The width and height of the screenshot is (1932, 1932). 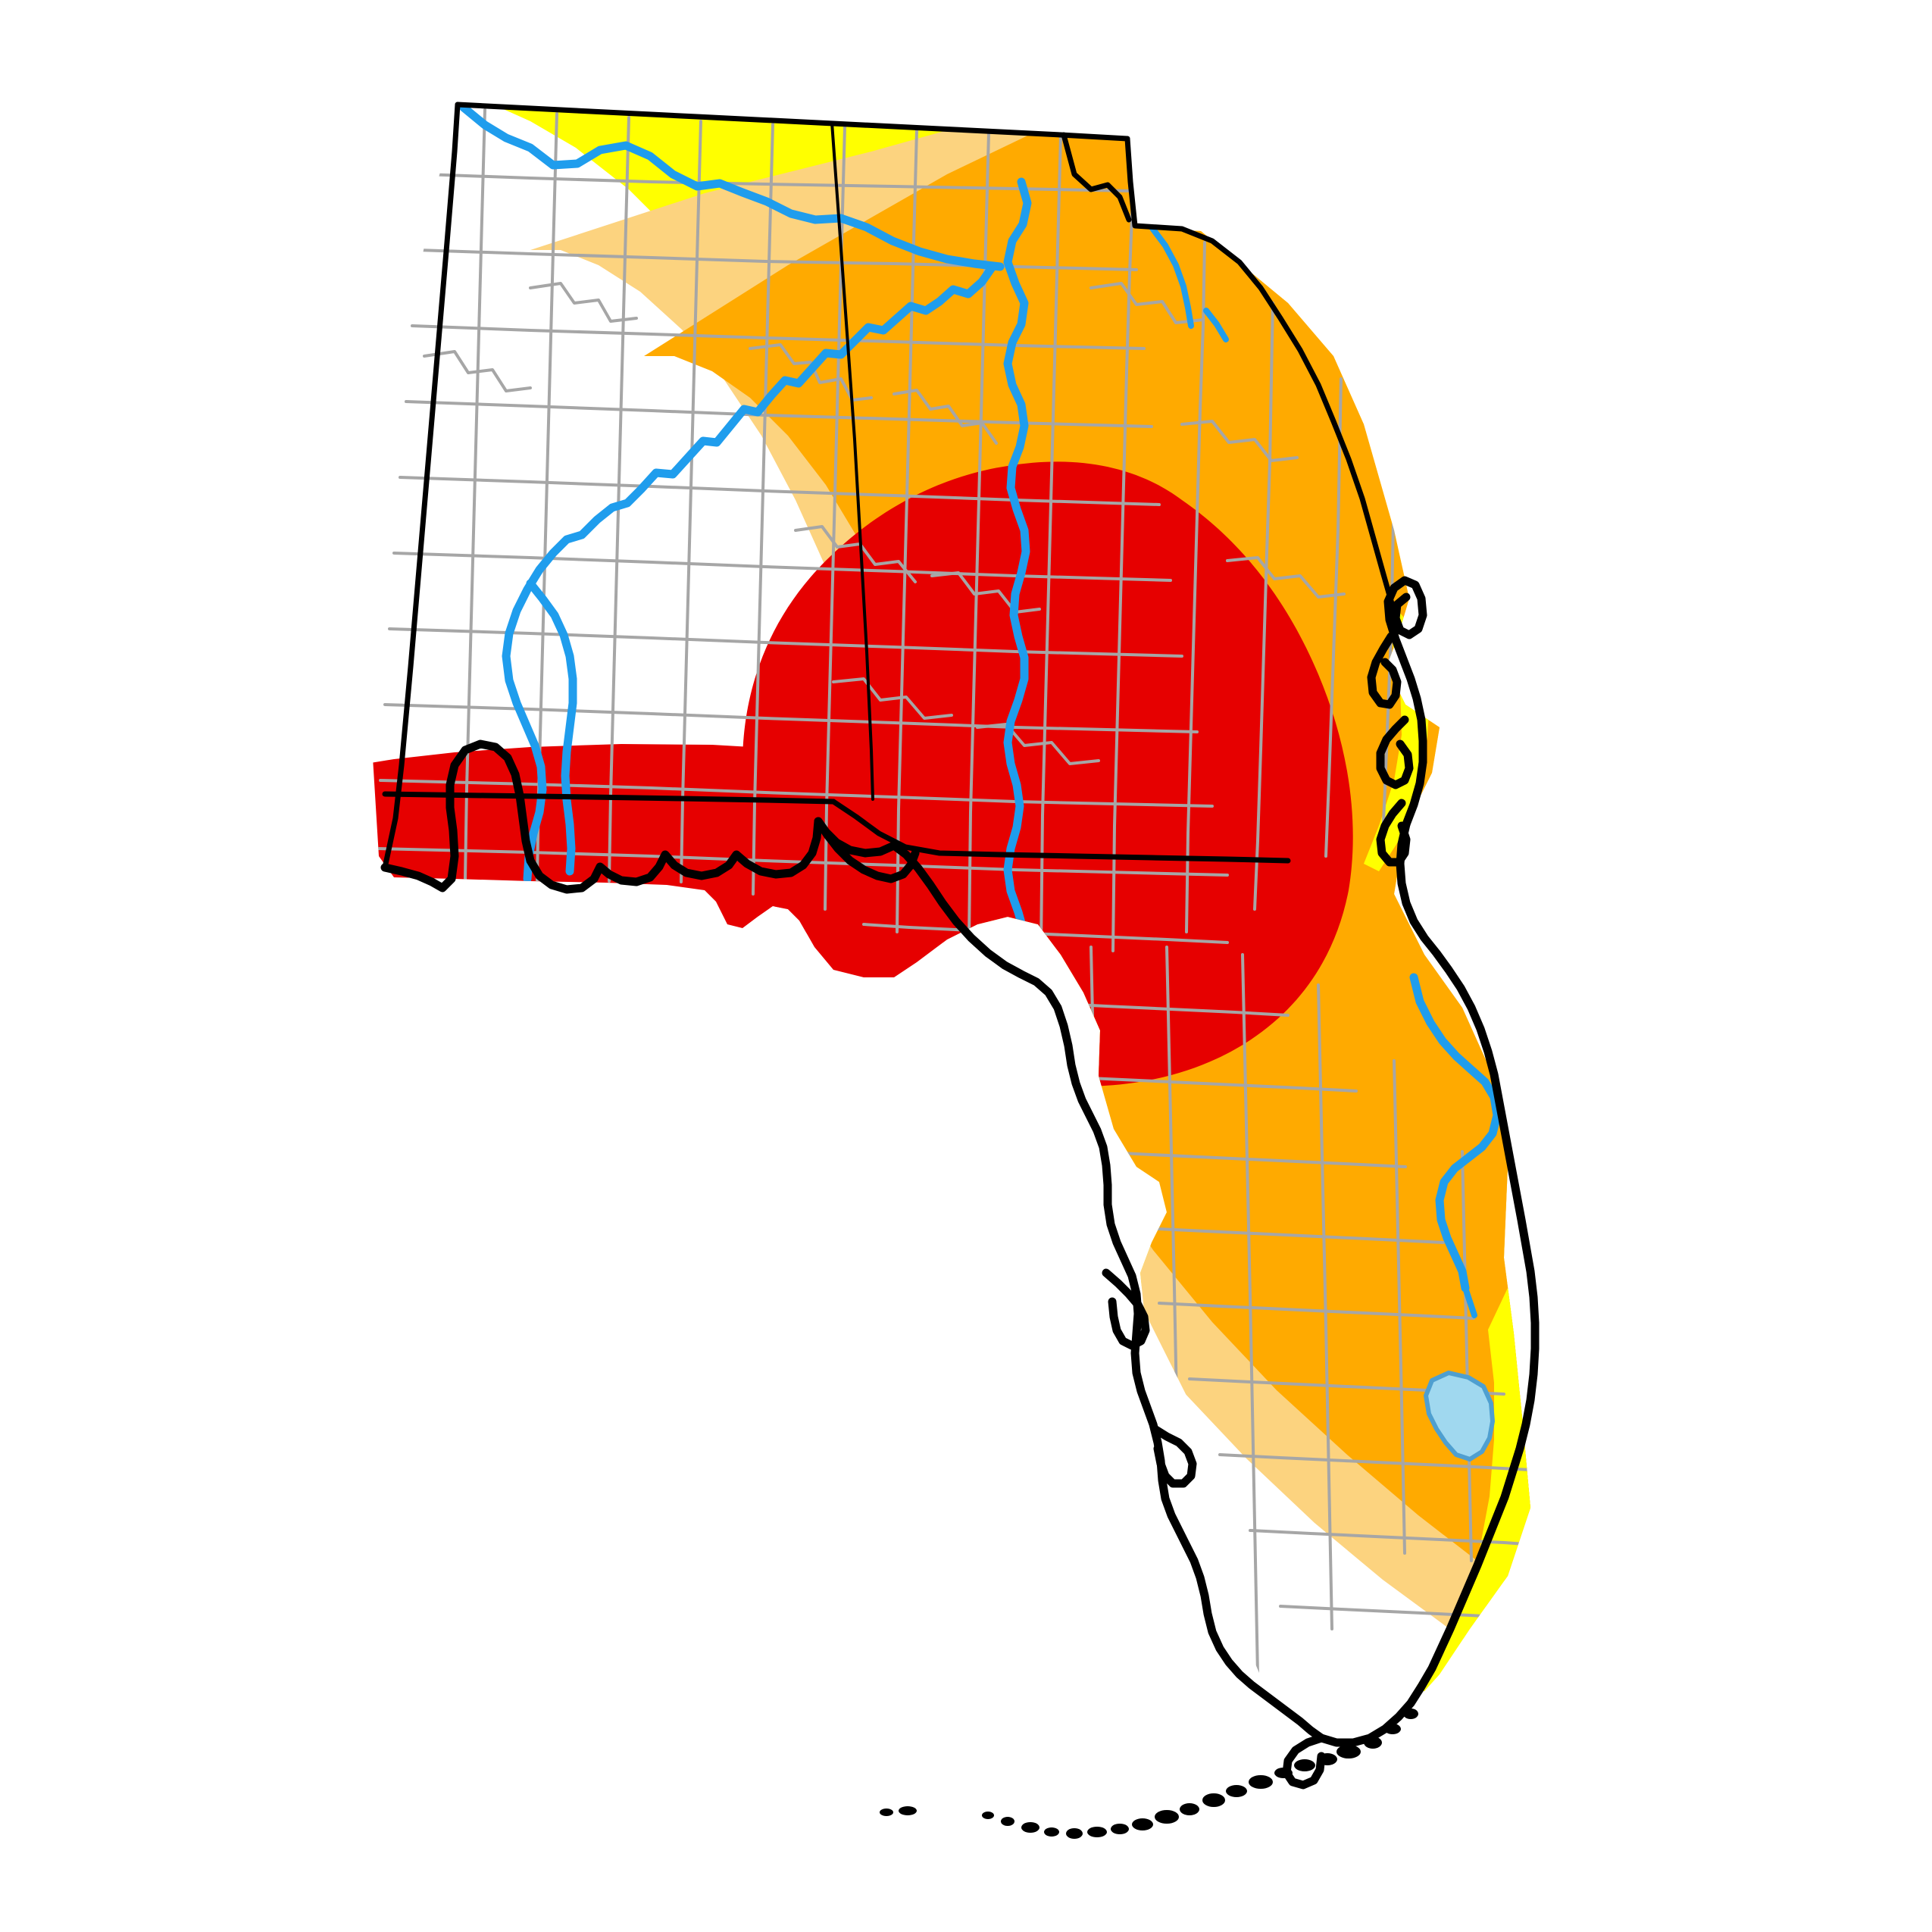 What do you see at coordinates (1047, 773) in the screenshot?
I see `drought-zone-d3-core` at bounding box center [1047, 773].